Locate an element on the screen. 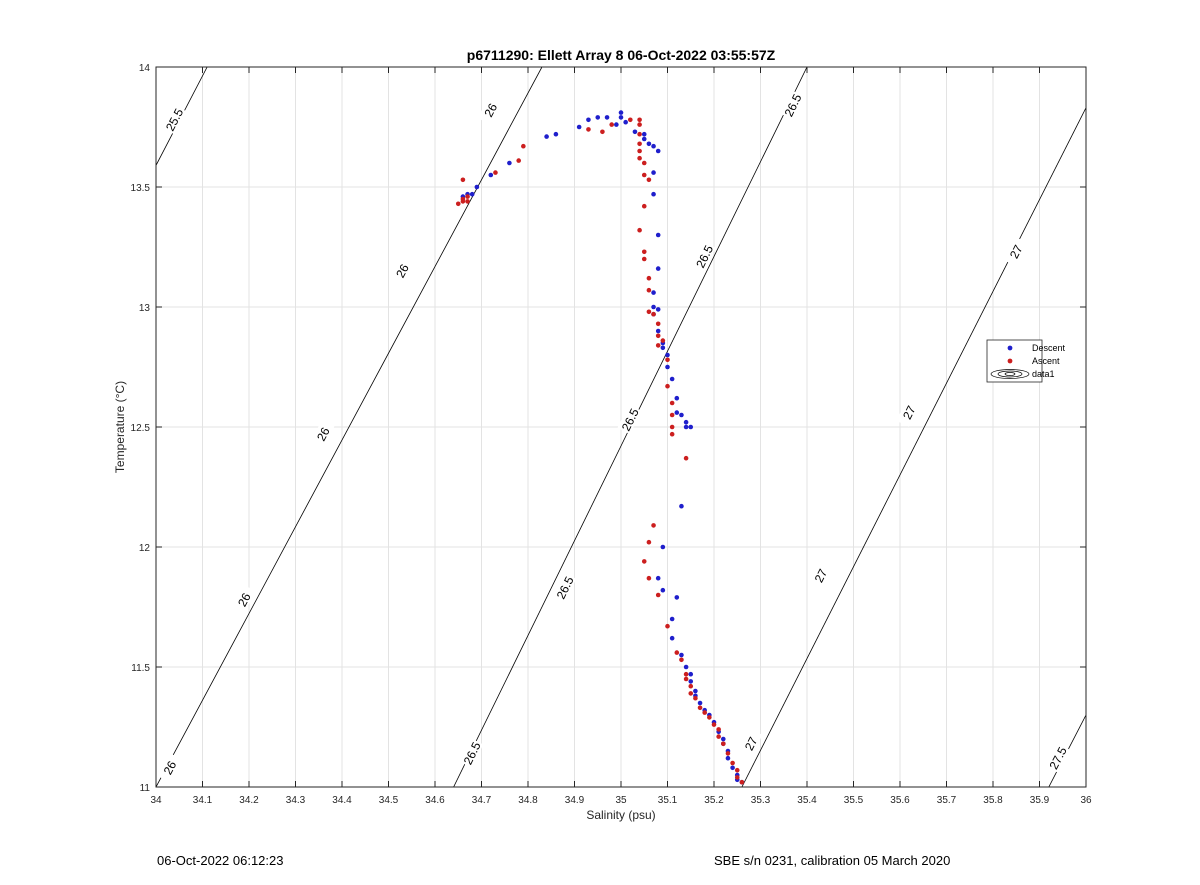  x-tick-label: 35.6 is located at coordinates (900, 800).